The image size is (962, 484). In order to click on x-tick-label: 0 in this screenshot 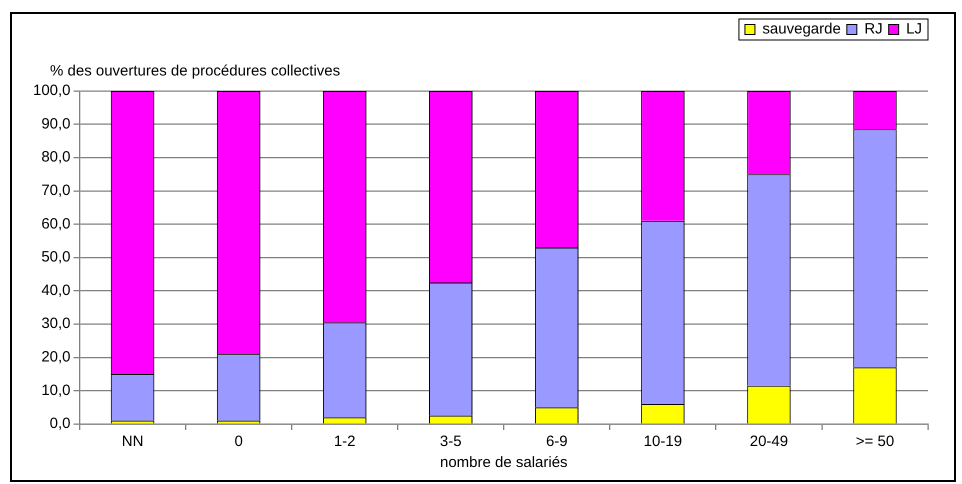, I will do `click(238, 441)`.